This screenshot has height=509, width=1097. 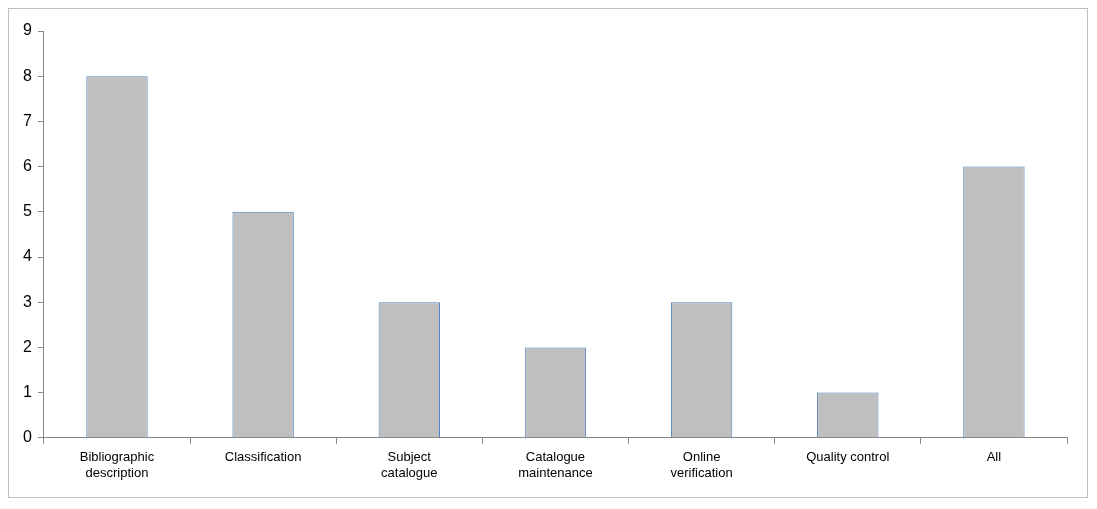 What do you see at coordinates (27, 30) in the screenshot?
I see `y-tick-label: 9` at bounding box center [27, 30].